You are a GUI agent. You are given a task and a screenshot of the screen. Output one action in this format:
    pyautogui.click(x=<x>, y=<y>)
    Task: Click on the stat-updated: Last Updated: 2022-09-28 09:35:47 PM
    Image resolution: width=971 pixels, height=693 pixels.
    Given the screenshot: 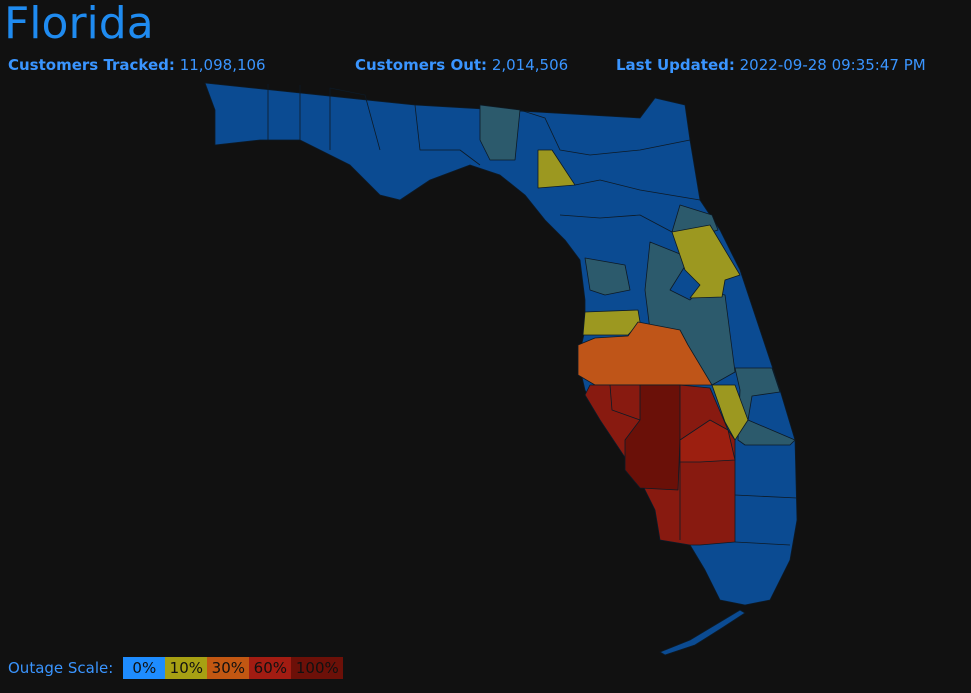 What is the action you would take?
    pyautogui.click(x=771, y=65)
    